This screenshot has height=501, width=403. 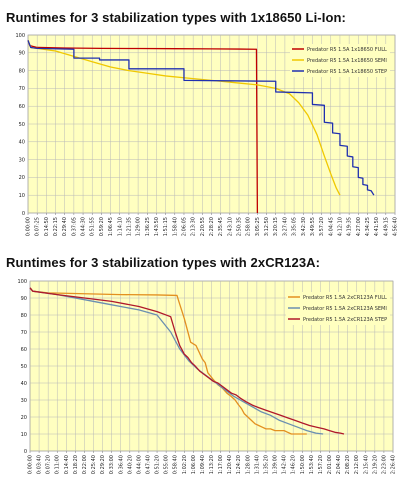 I want to click on x-tick-label: 3:05:25, so click(x=258, y=226).